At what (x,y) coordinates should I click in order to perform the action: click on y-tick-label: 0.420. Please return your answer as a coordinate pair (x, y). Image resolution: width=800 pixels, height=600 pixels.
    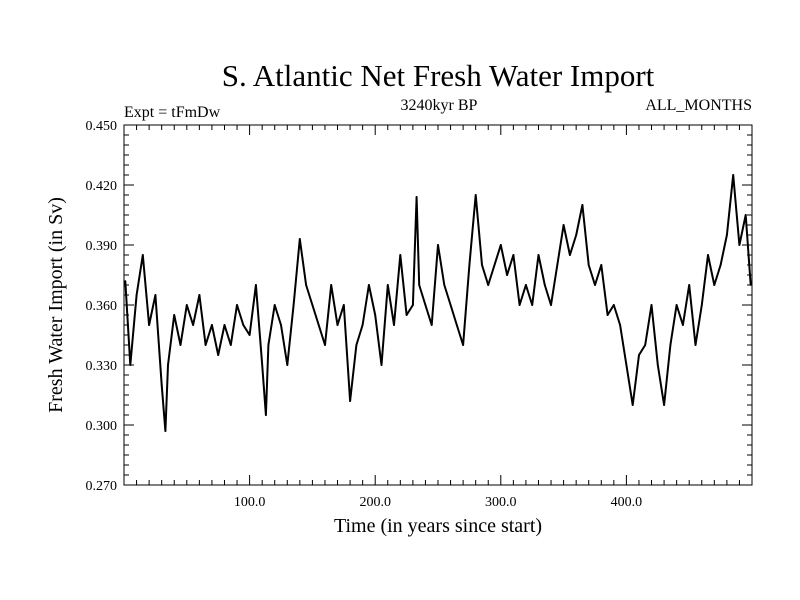
    Looking at the image, I should click on (102, 186).